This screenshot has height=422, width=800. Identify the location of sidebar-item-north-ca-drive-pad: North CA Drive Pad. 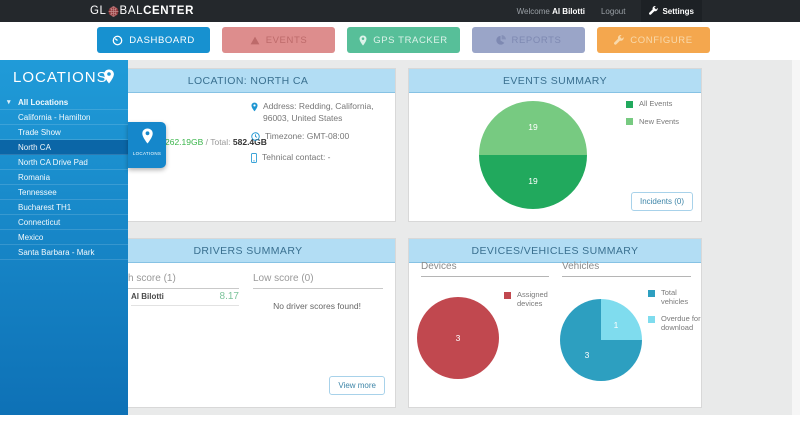
(64, 162).